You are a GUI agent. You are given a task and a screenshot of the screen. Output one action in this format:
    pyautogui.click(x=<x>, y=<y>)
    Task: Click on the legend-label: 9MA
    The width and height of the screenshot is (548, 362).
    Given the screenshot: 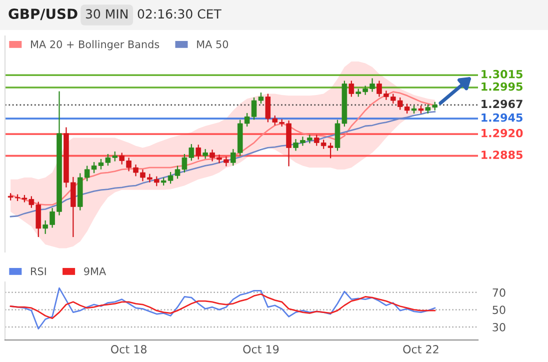 What is the action you would take?
    pyautogui.click(x=95, y=271)
    